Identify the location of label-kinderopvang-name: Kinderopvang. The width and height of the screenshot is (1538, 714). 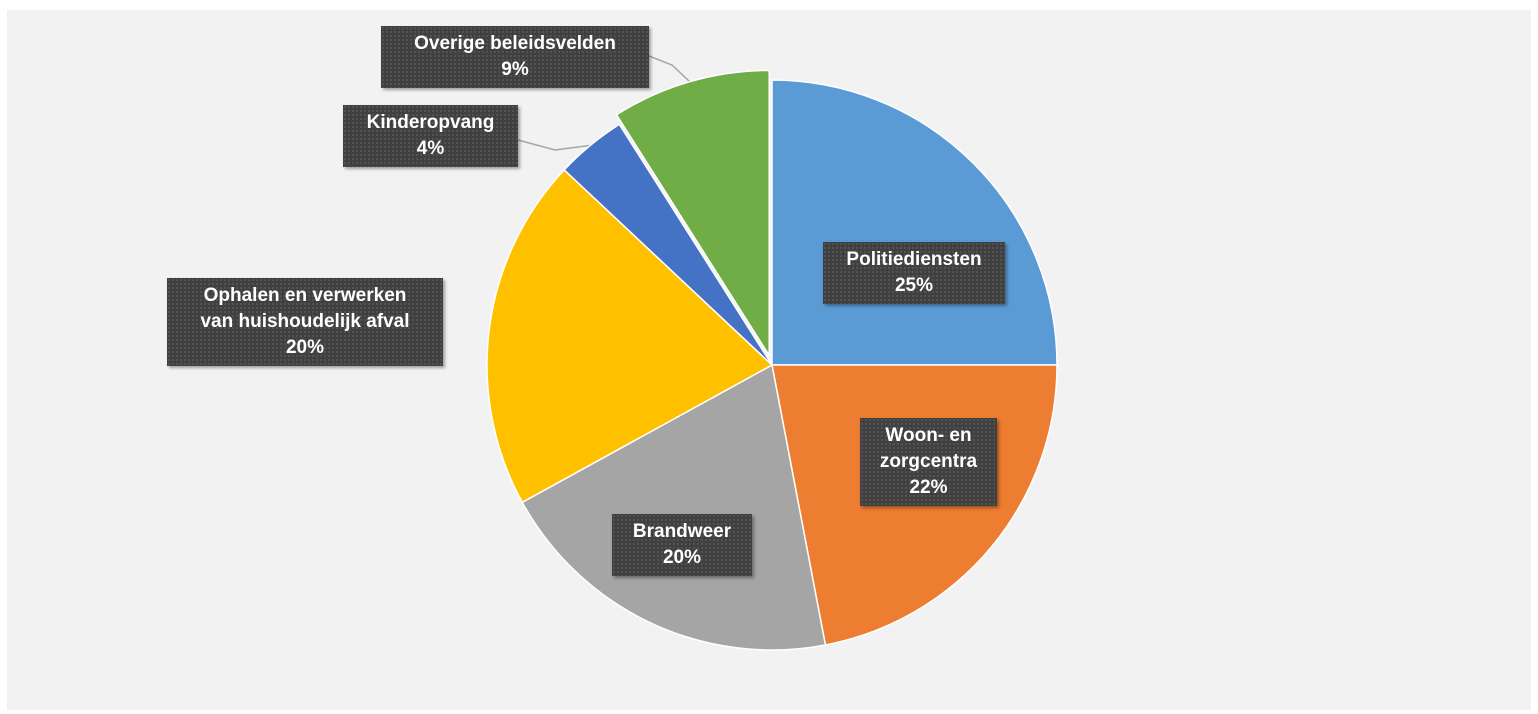
(430, 122).